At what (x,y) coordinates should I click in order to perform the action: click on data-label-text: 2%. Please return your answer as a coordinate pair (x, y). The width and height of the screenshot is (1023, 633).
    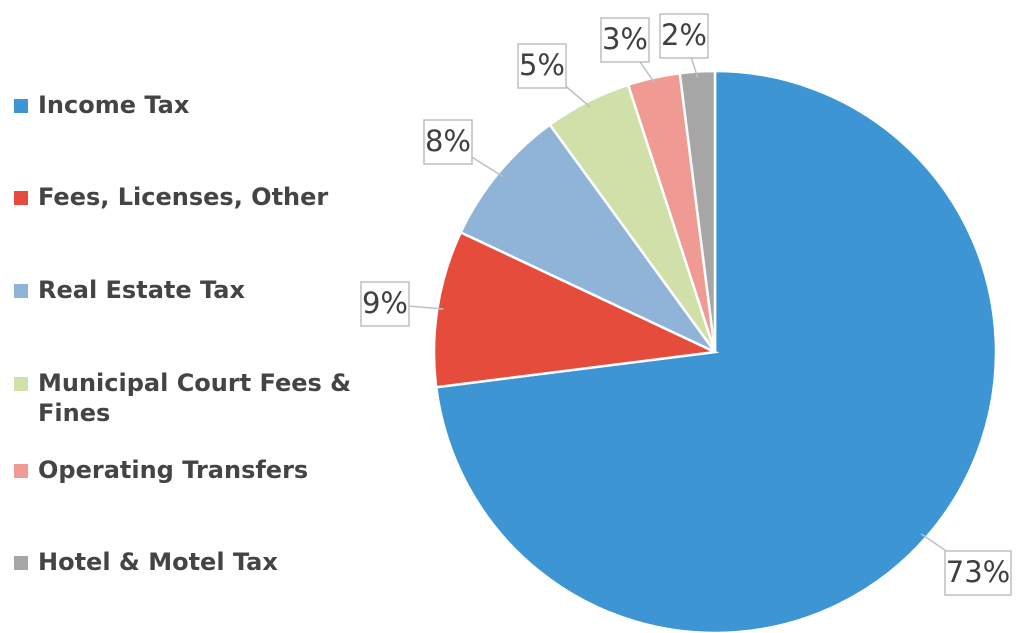
    Looking at the image, I should click on (684, 35).